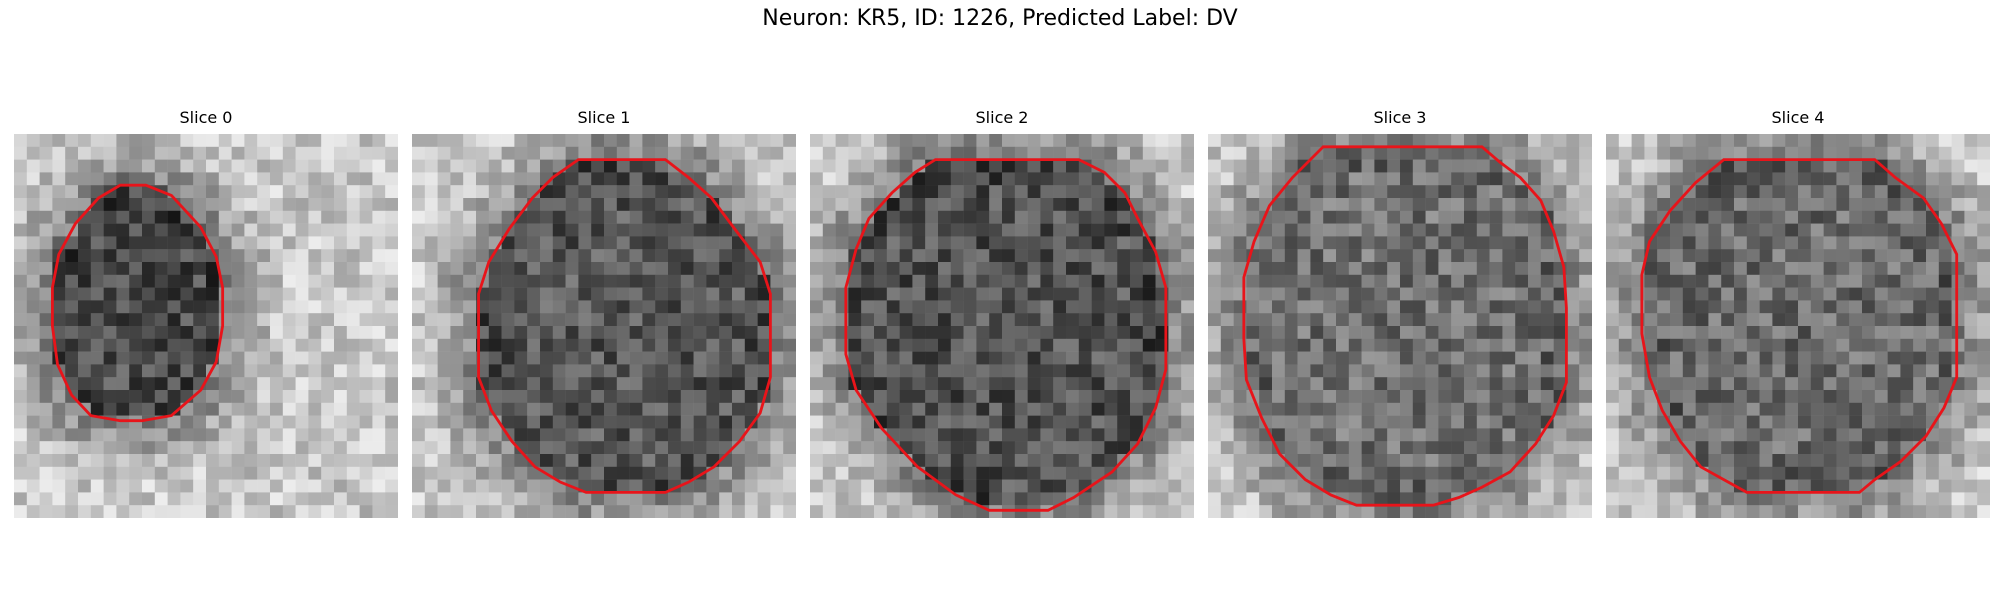  What do you see at coordinates (1400, 117) in the screenshot?
I see `slice-title: Slice 3` at bounding box center [1400, 117].